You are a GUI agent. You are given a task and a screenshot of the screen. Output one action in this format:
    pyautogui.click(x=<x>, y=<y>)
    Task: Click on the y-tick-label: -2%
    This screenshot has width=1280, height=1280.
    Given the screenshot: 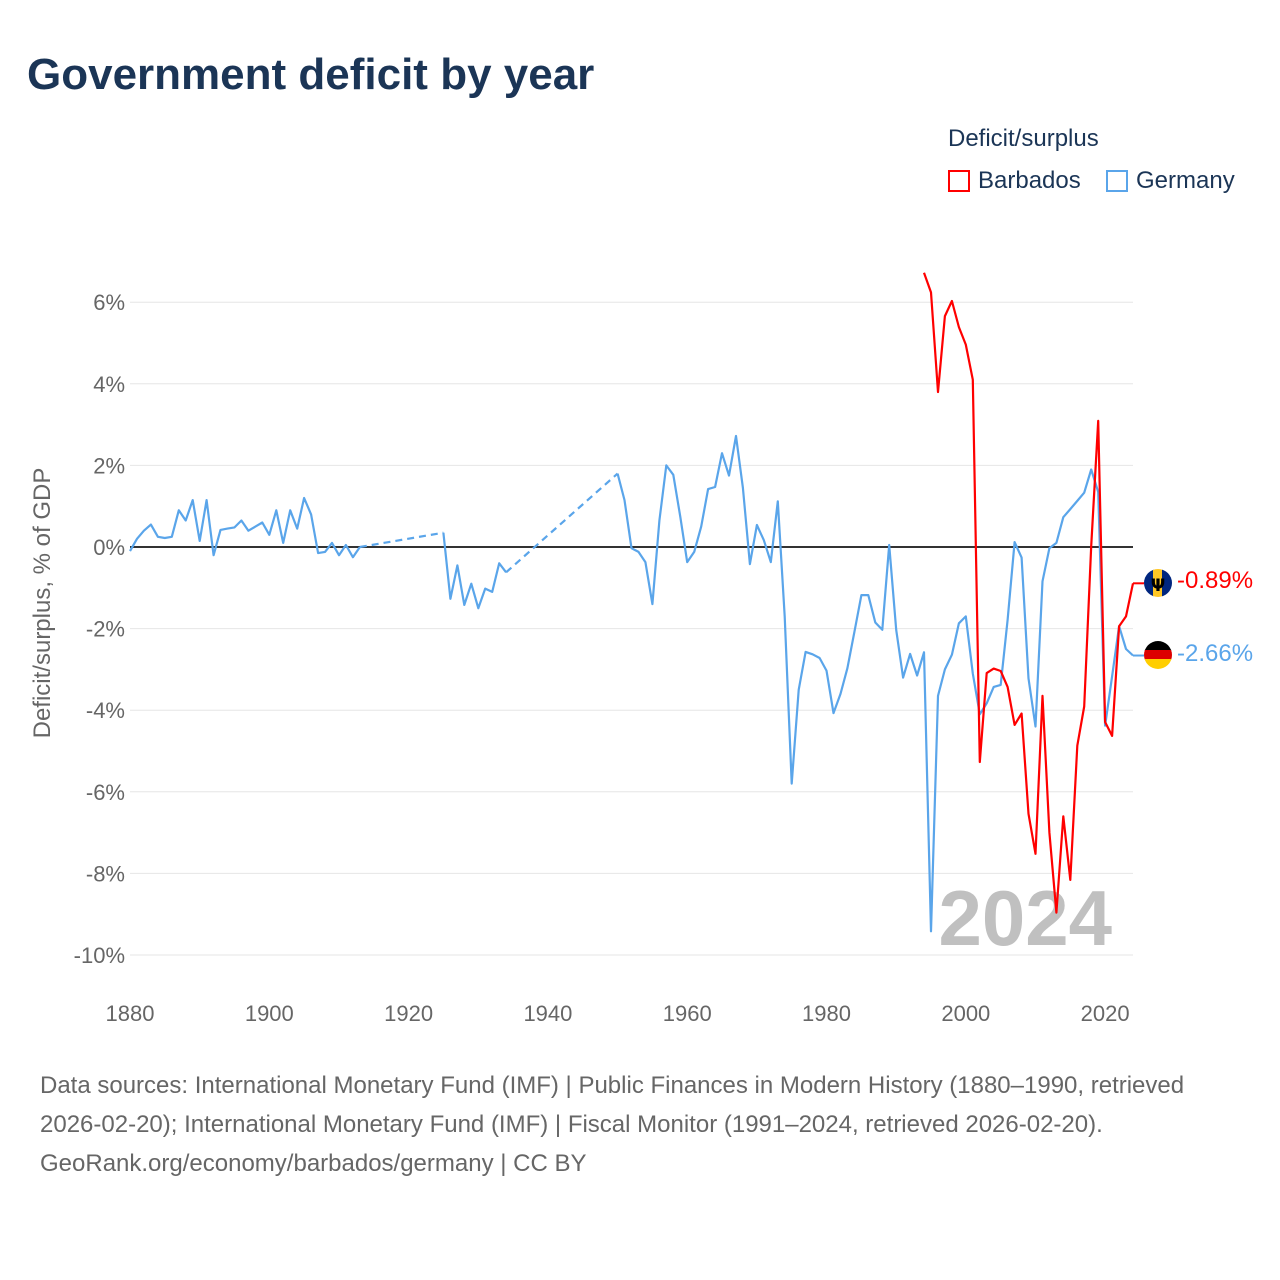 What is the action you would take?
    pyautogui.click(x=105, y=629)
    